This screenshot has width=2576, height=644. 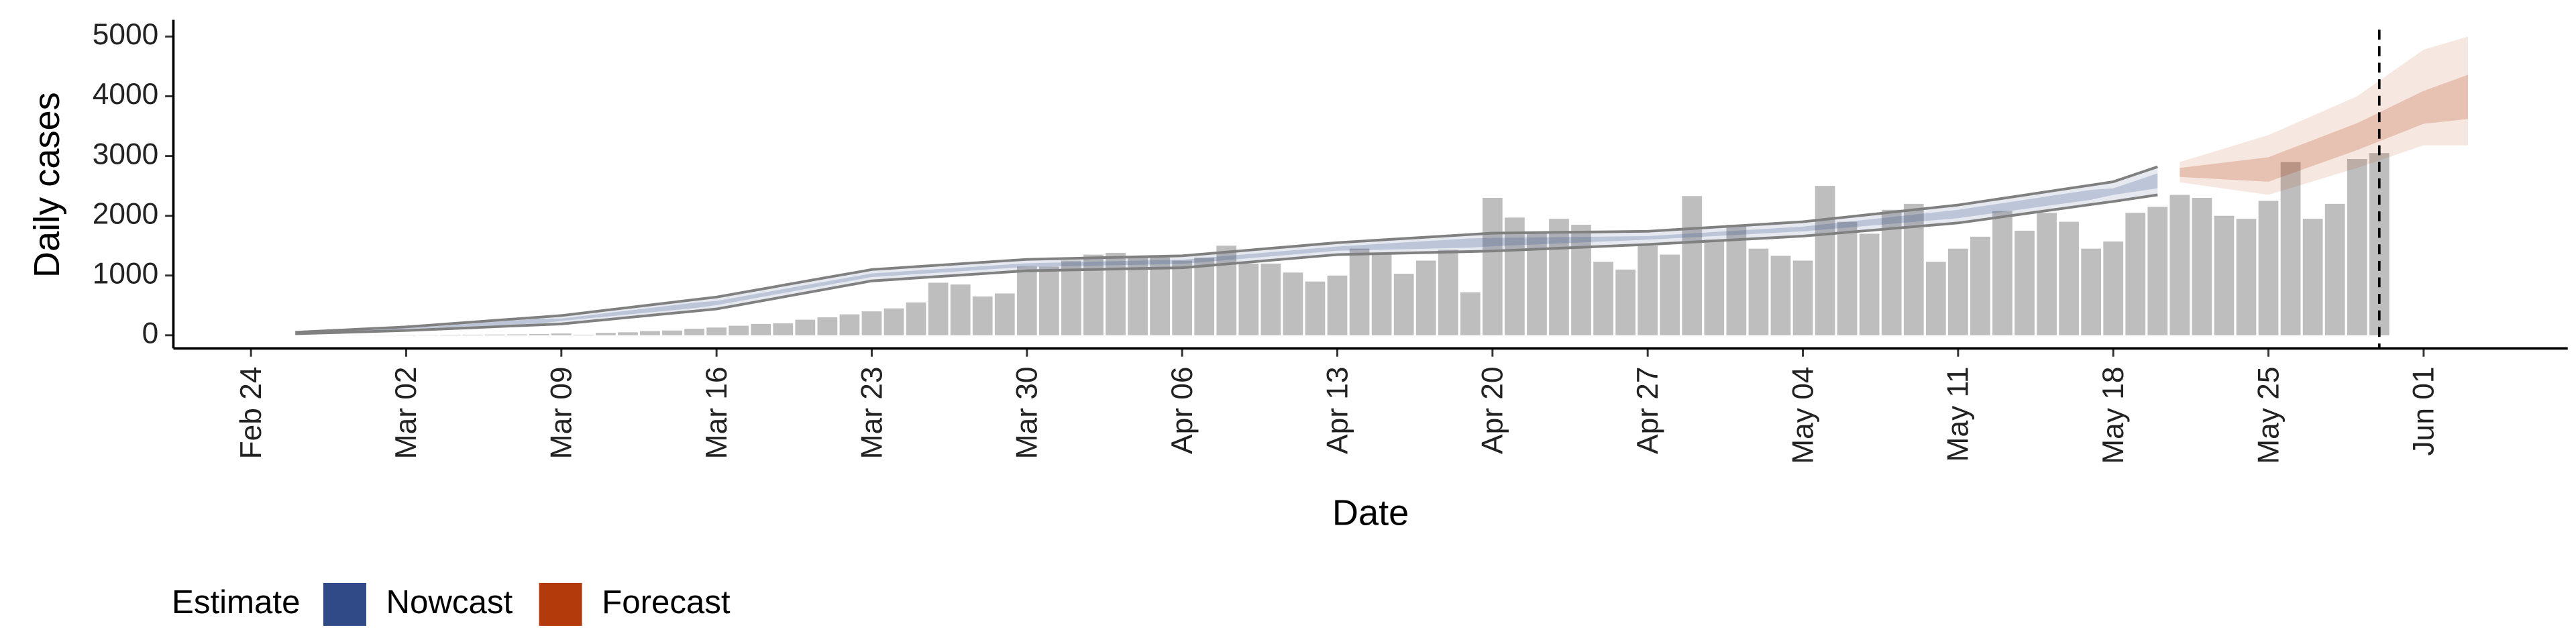 What do you see at coordinates (2113, 415) in the screenshot?
I see `x-tick-label: May 18` at bounding box center [2113, 415].